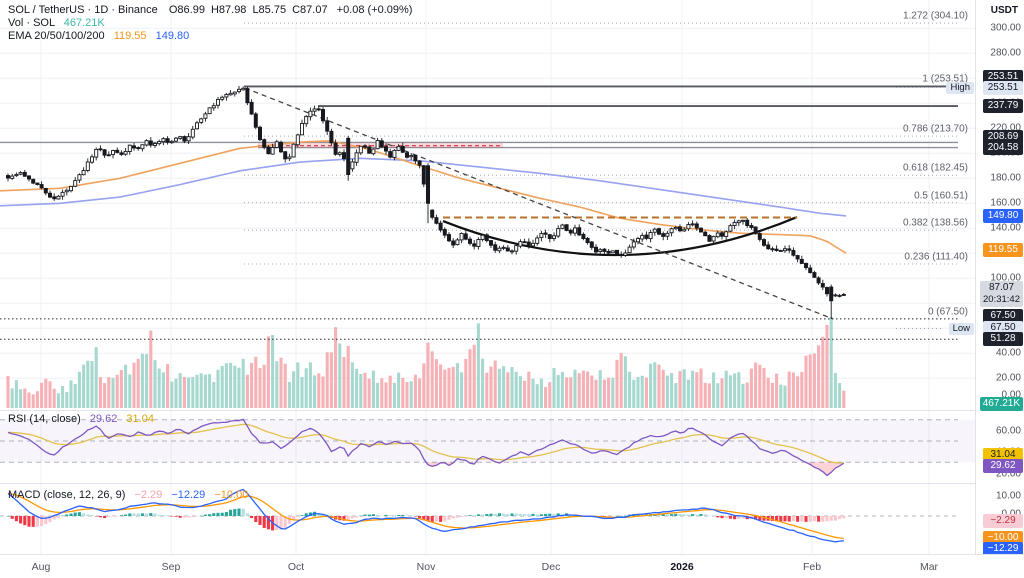 The image size is (1024, 578). What do you see at coordinates (67, 495) in the screenshot?
I see `macd-legend-label: MACD (close, 12, 26, 9)` at bounding box center [67, 495].